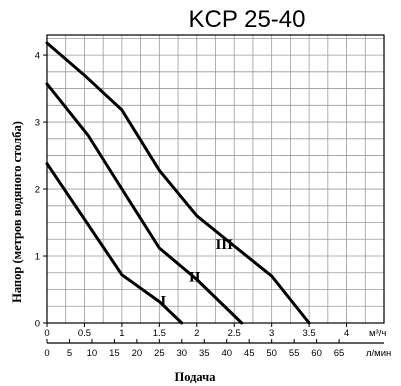  Describe the element at coordinates (195, 277) in the screenshot. I see `curve-label-ii: II` at that location.